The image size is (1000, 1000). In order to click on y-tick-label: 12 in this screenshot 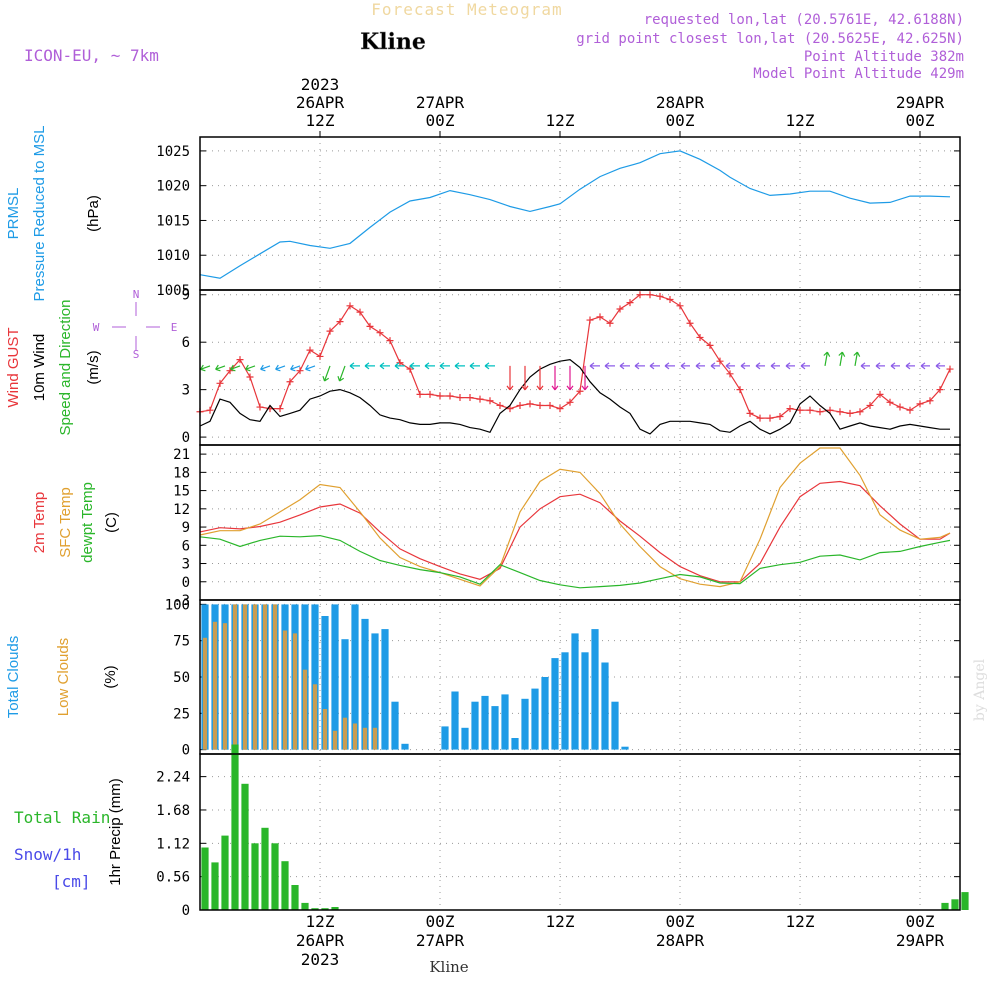, I will do `click(181, 510)`.